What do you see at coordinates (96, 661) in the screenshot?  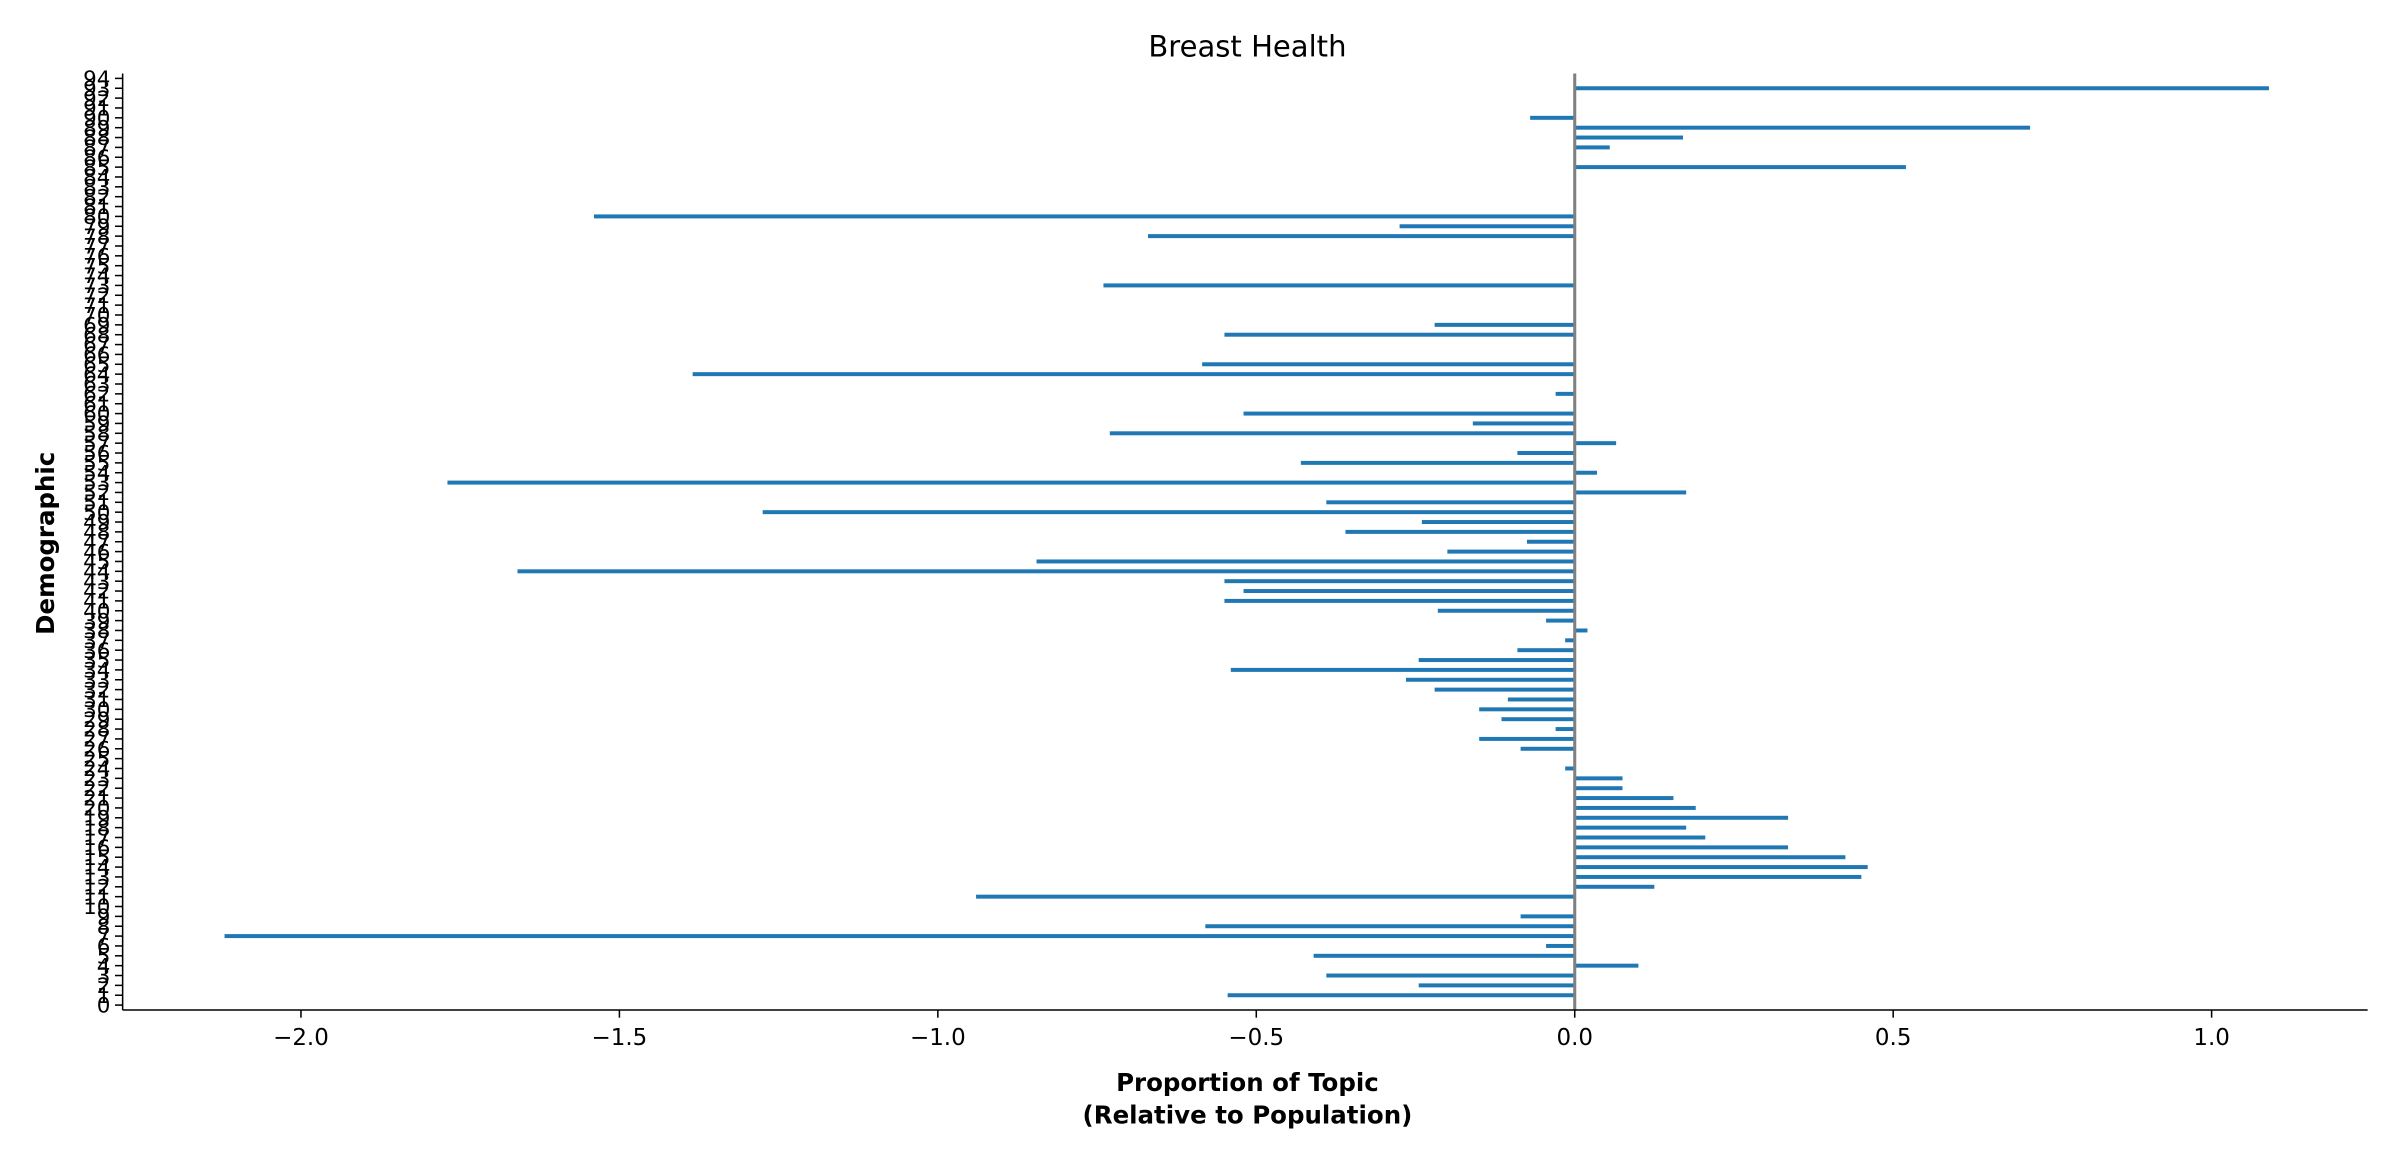 I see `y-tick-label: 35` at bounding box center [96, 661].